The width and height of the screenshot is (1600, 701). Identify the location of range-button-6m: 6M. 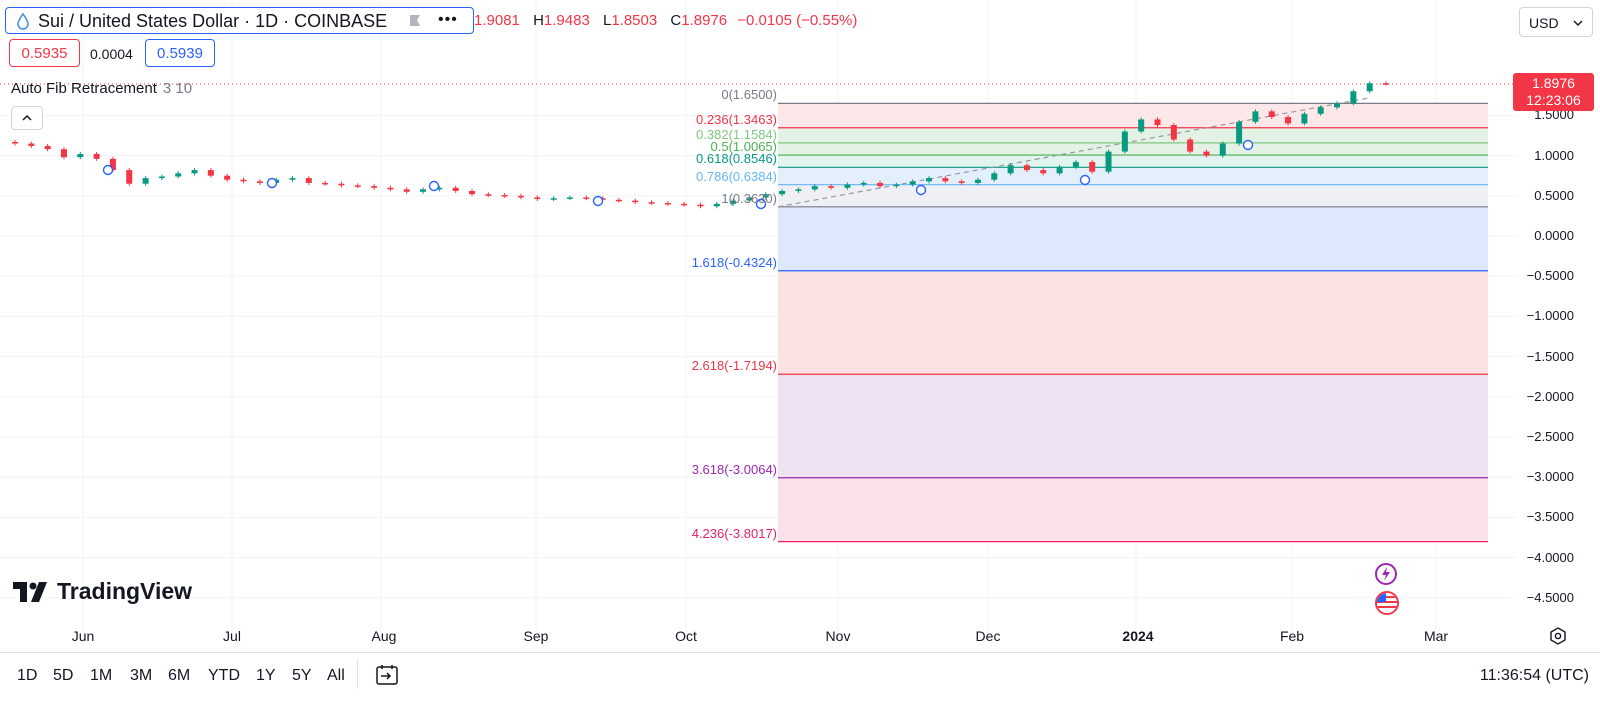
(179, 675).